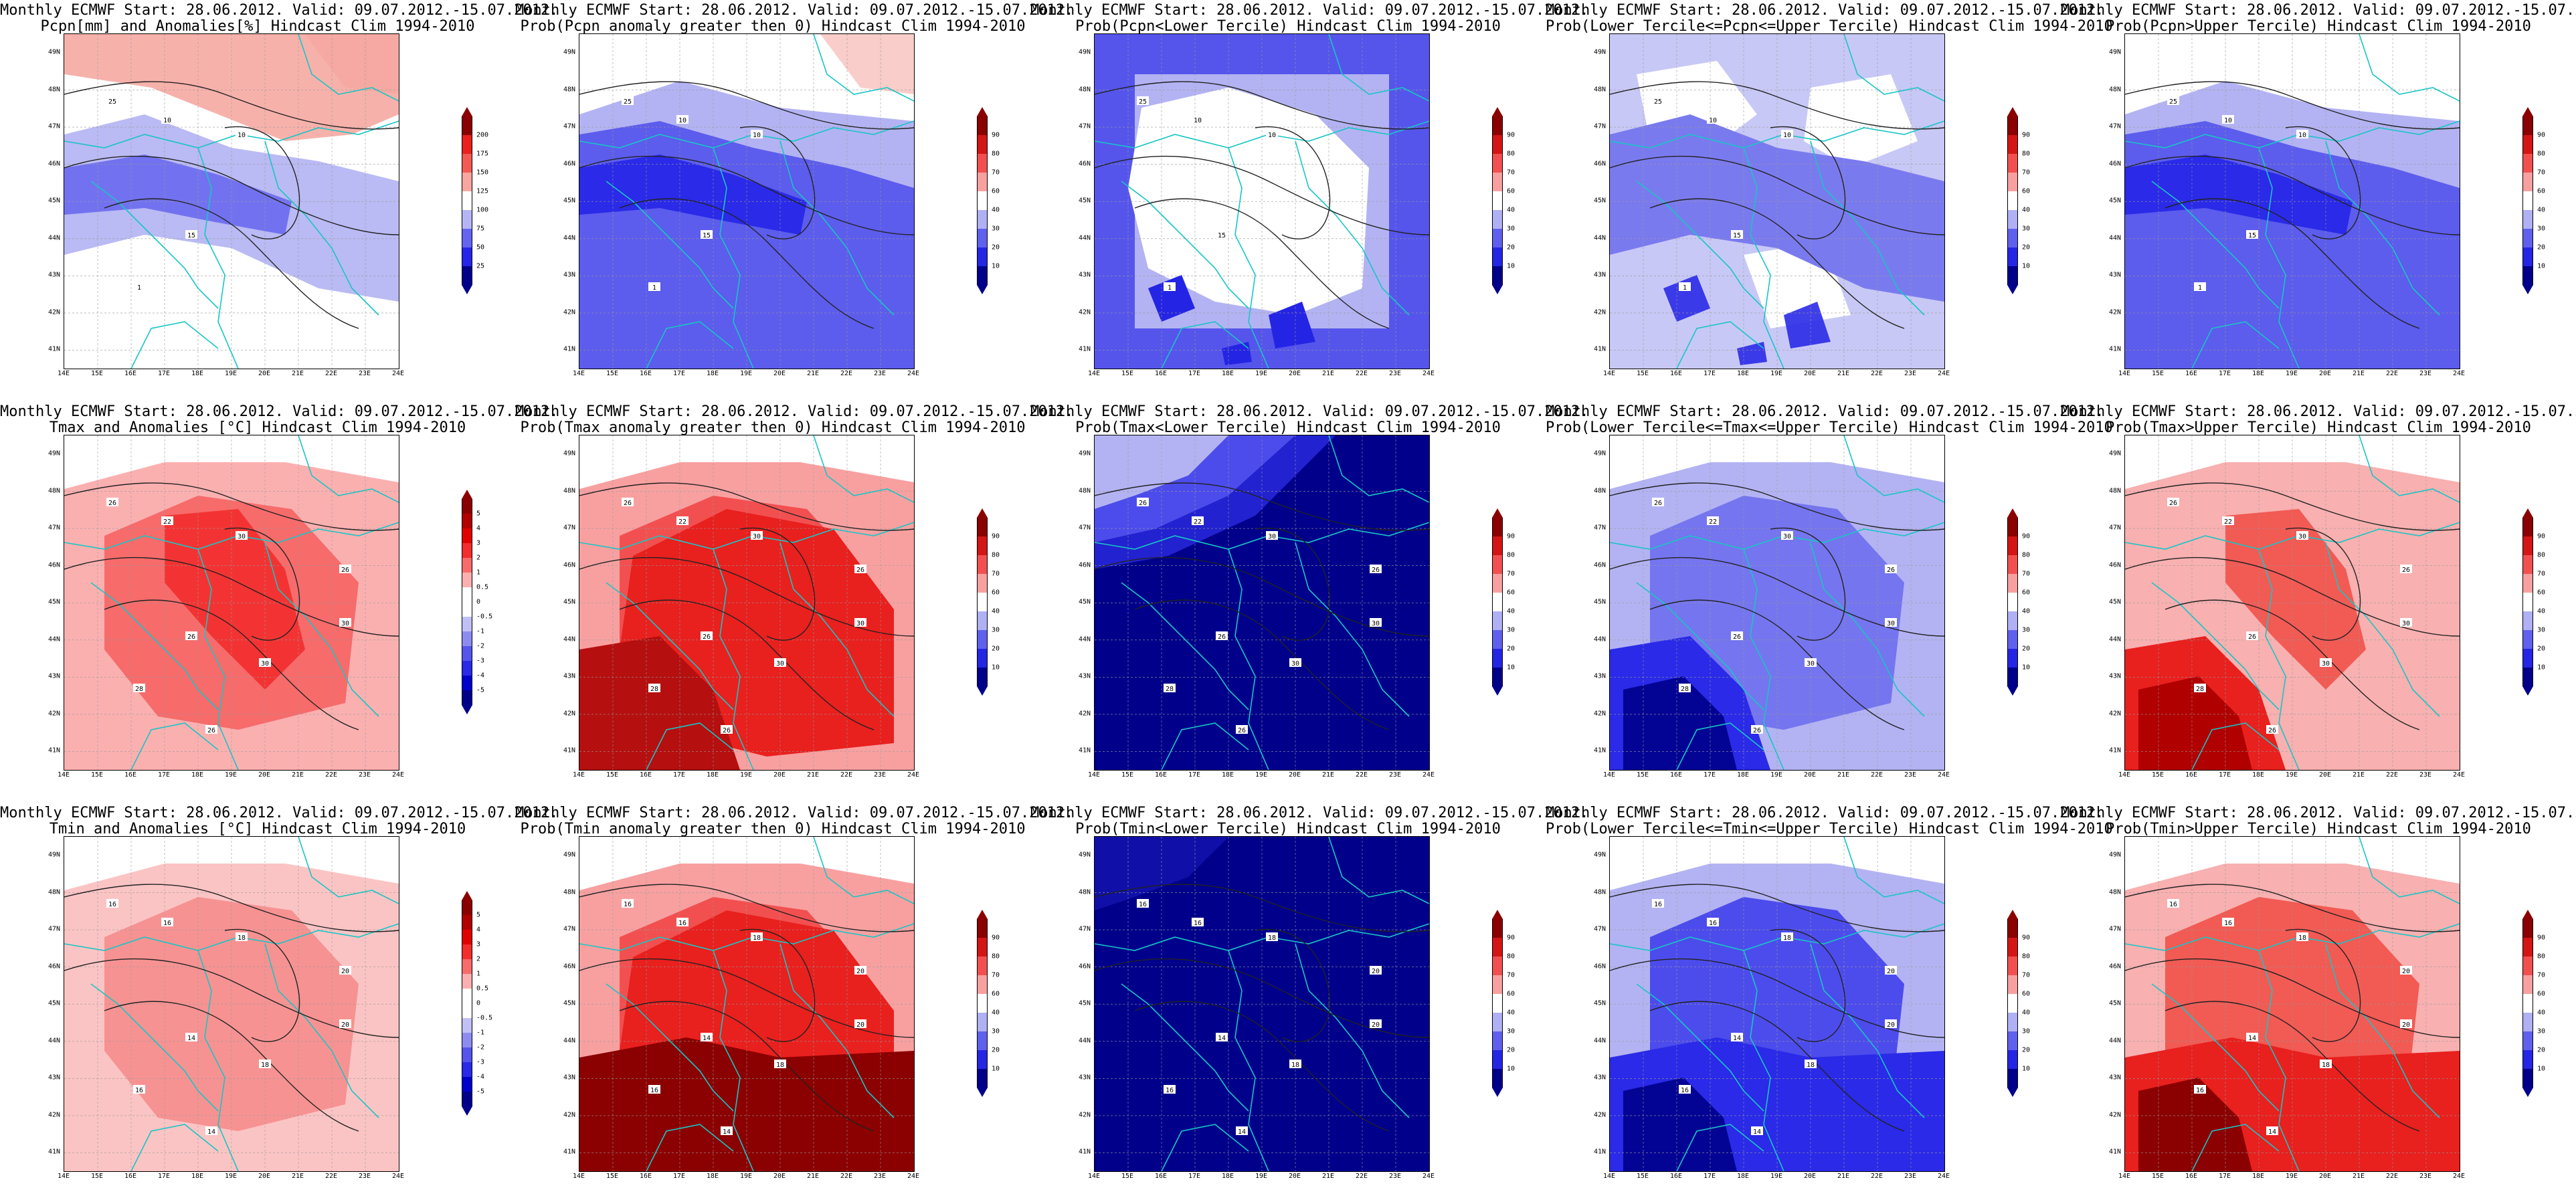 Image resolution: width=2576 pixels, height=1204 pixels. Describe the element at coordinates (484, 617) in the screenshot. I see `colorbar-tick-label: -0.5` at that location.